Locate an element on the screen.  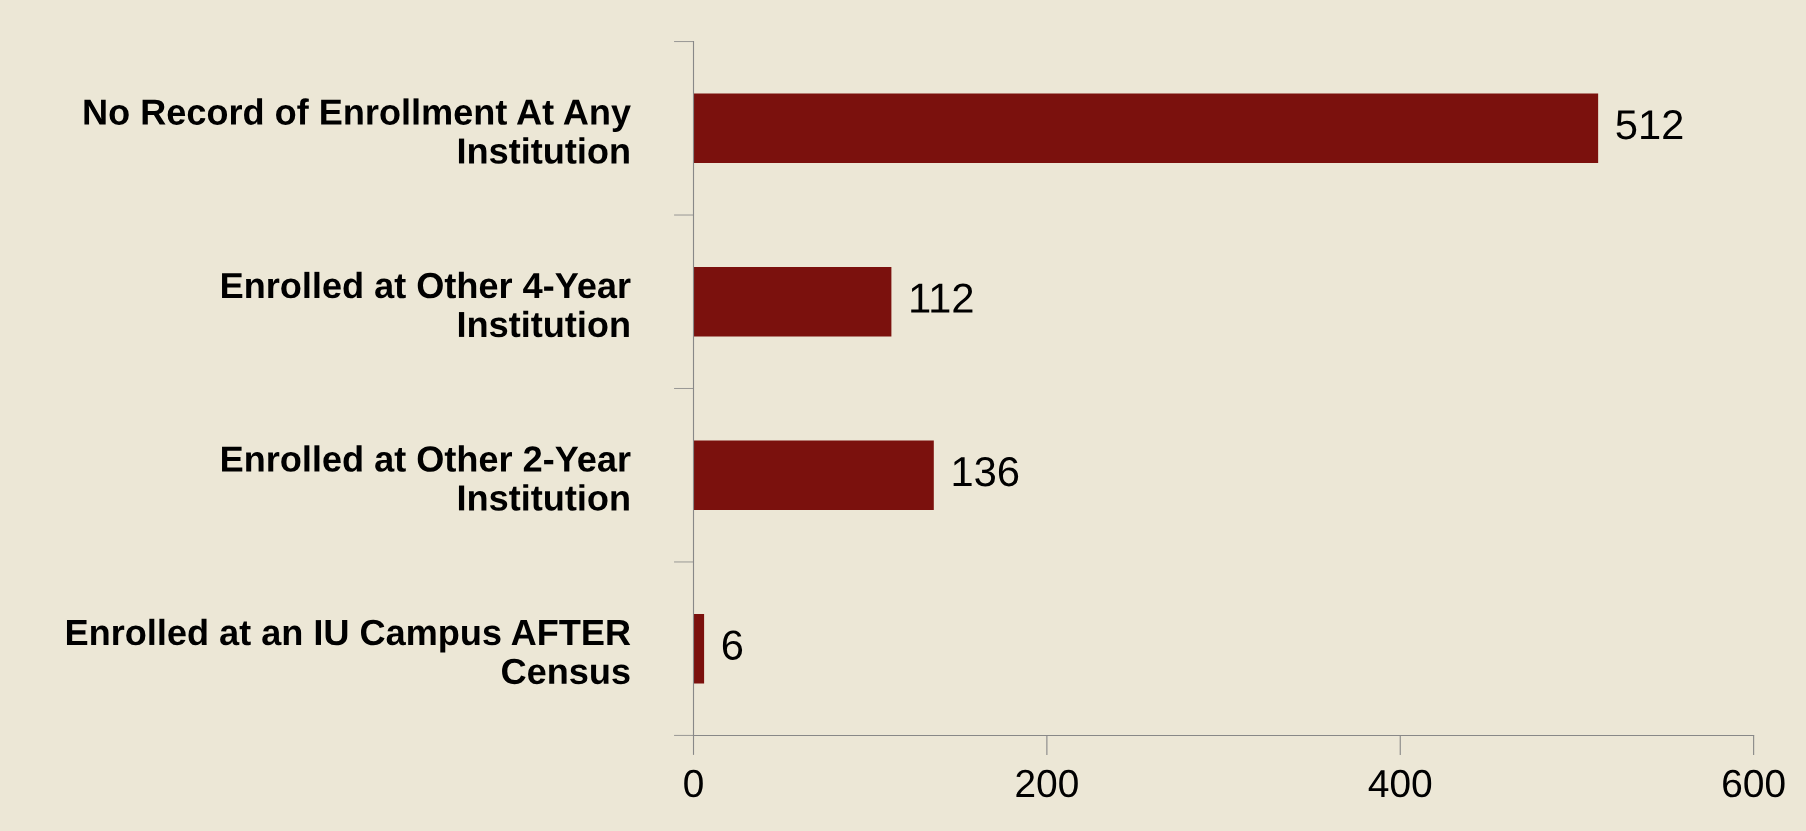
data-label: 6 is located at coordinates (732, 645).